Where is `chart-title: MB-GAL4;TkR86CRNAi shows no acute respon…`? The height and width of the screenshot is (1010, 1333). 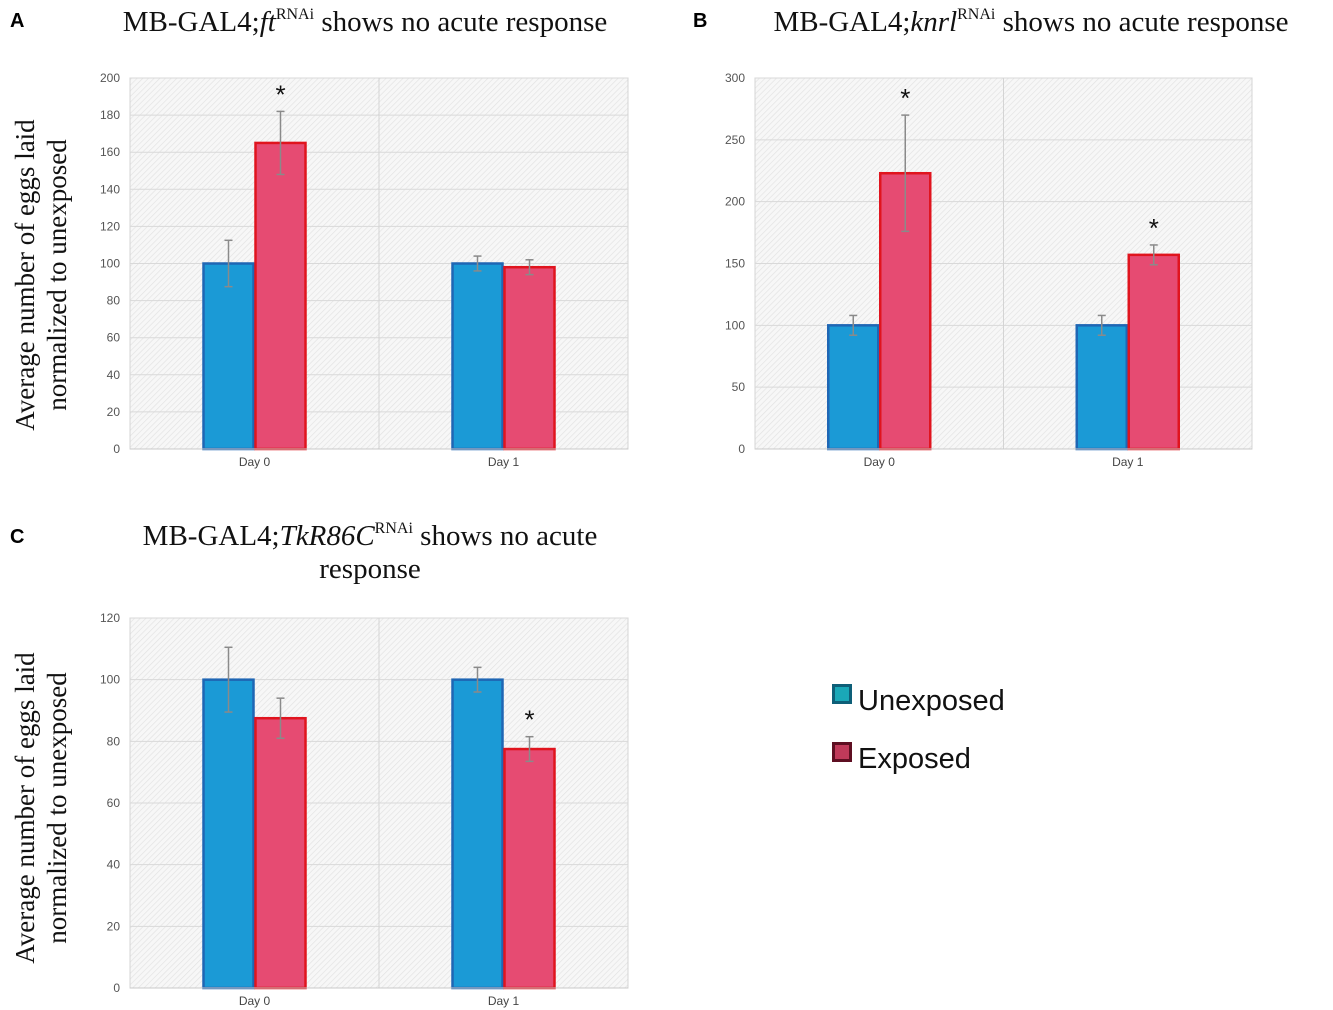 chart-title: MB-GAL4;TkR86CRNAi shows no acute respon… is located at coordinates (370, 553).